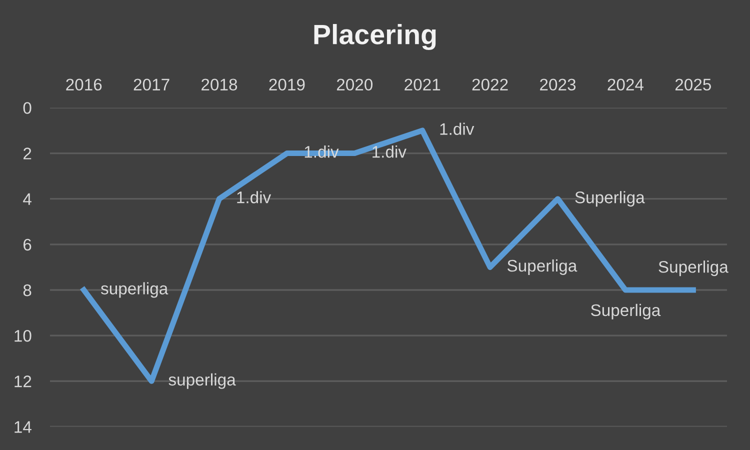 The width and height of the screenshot is (750, 450). I want to click on x-tick-label: 2016, so click(84, 84).